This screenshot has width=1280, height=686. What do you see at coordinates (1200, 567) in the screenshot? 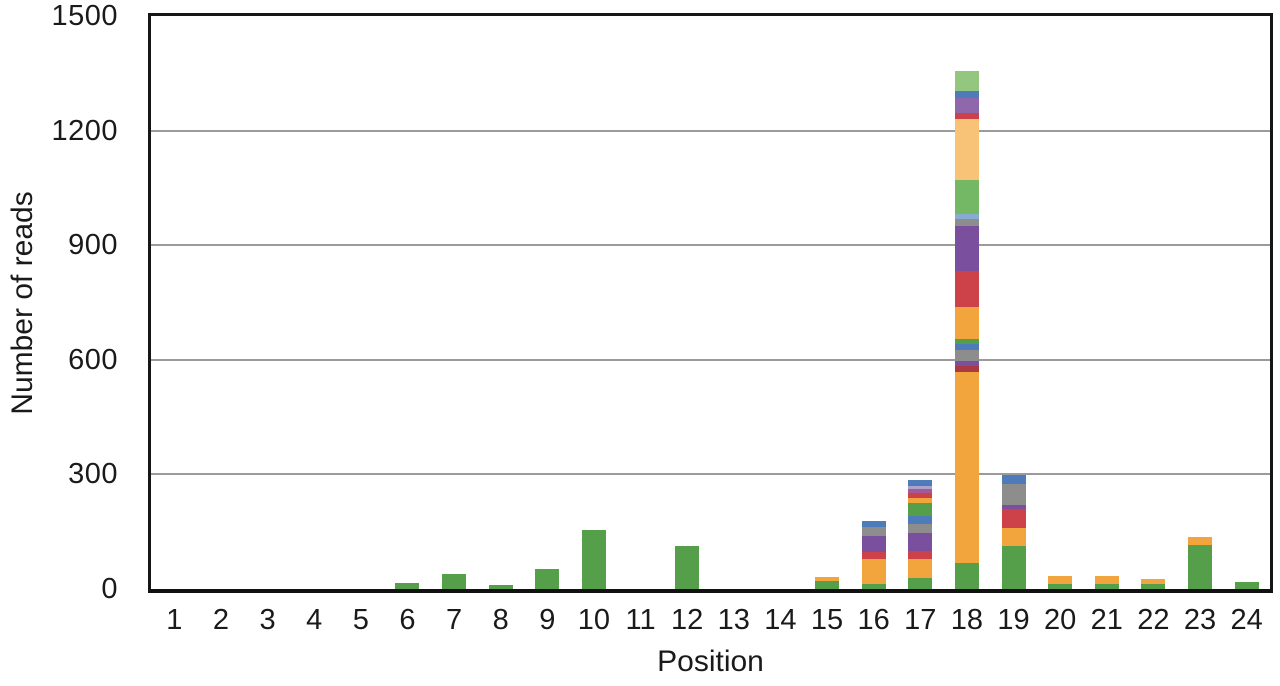
I see `bar-23-segment-1-green` at bounding box center [1200, 567].